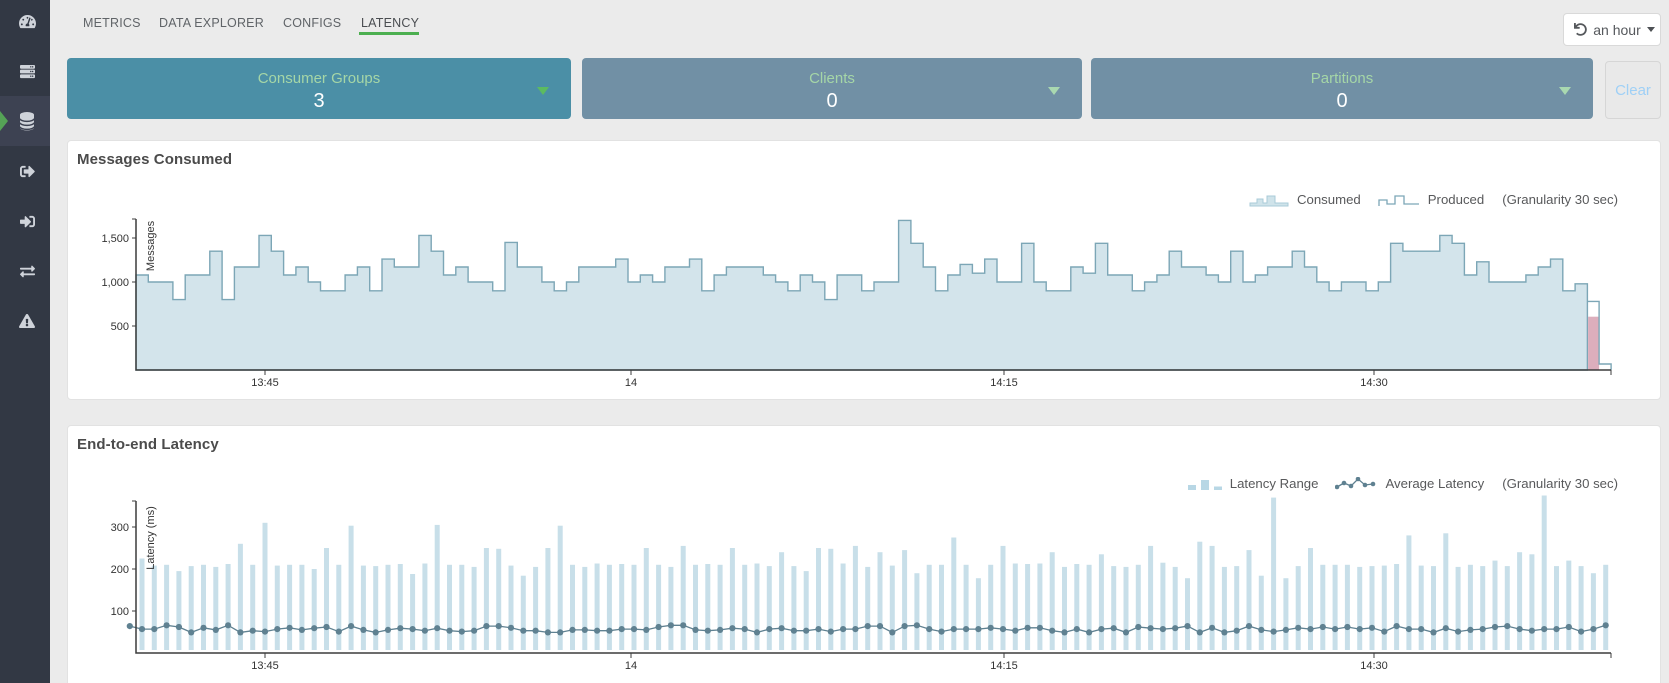 This screenshot has width=1669, height=683. What do you see at coordinates (151, 538) in the screenshot?
I see `svg-text: Latency (ms)` at bounding box center [151, 538].